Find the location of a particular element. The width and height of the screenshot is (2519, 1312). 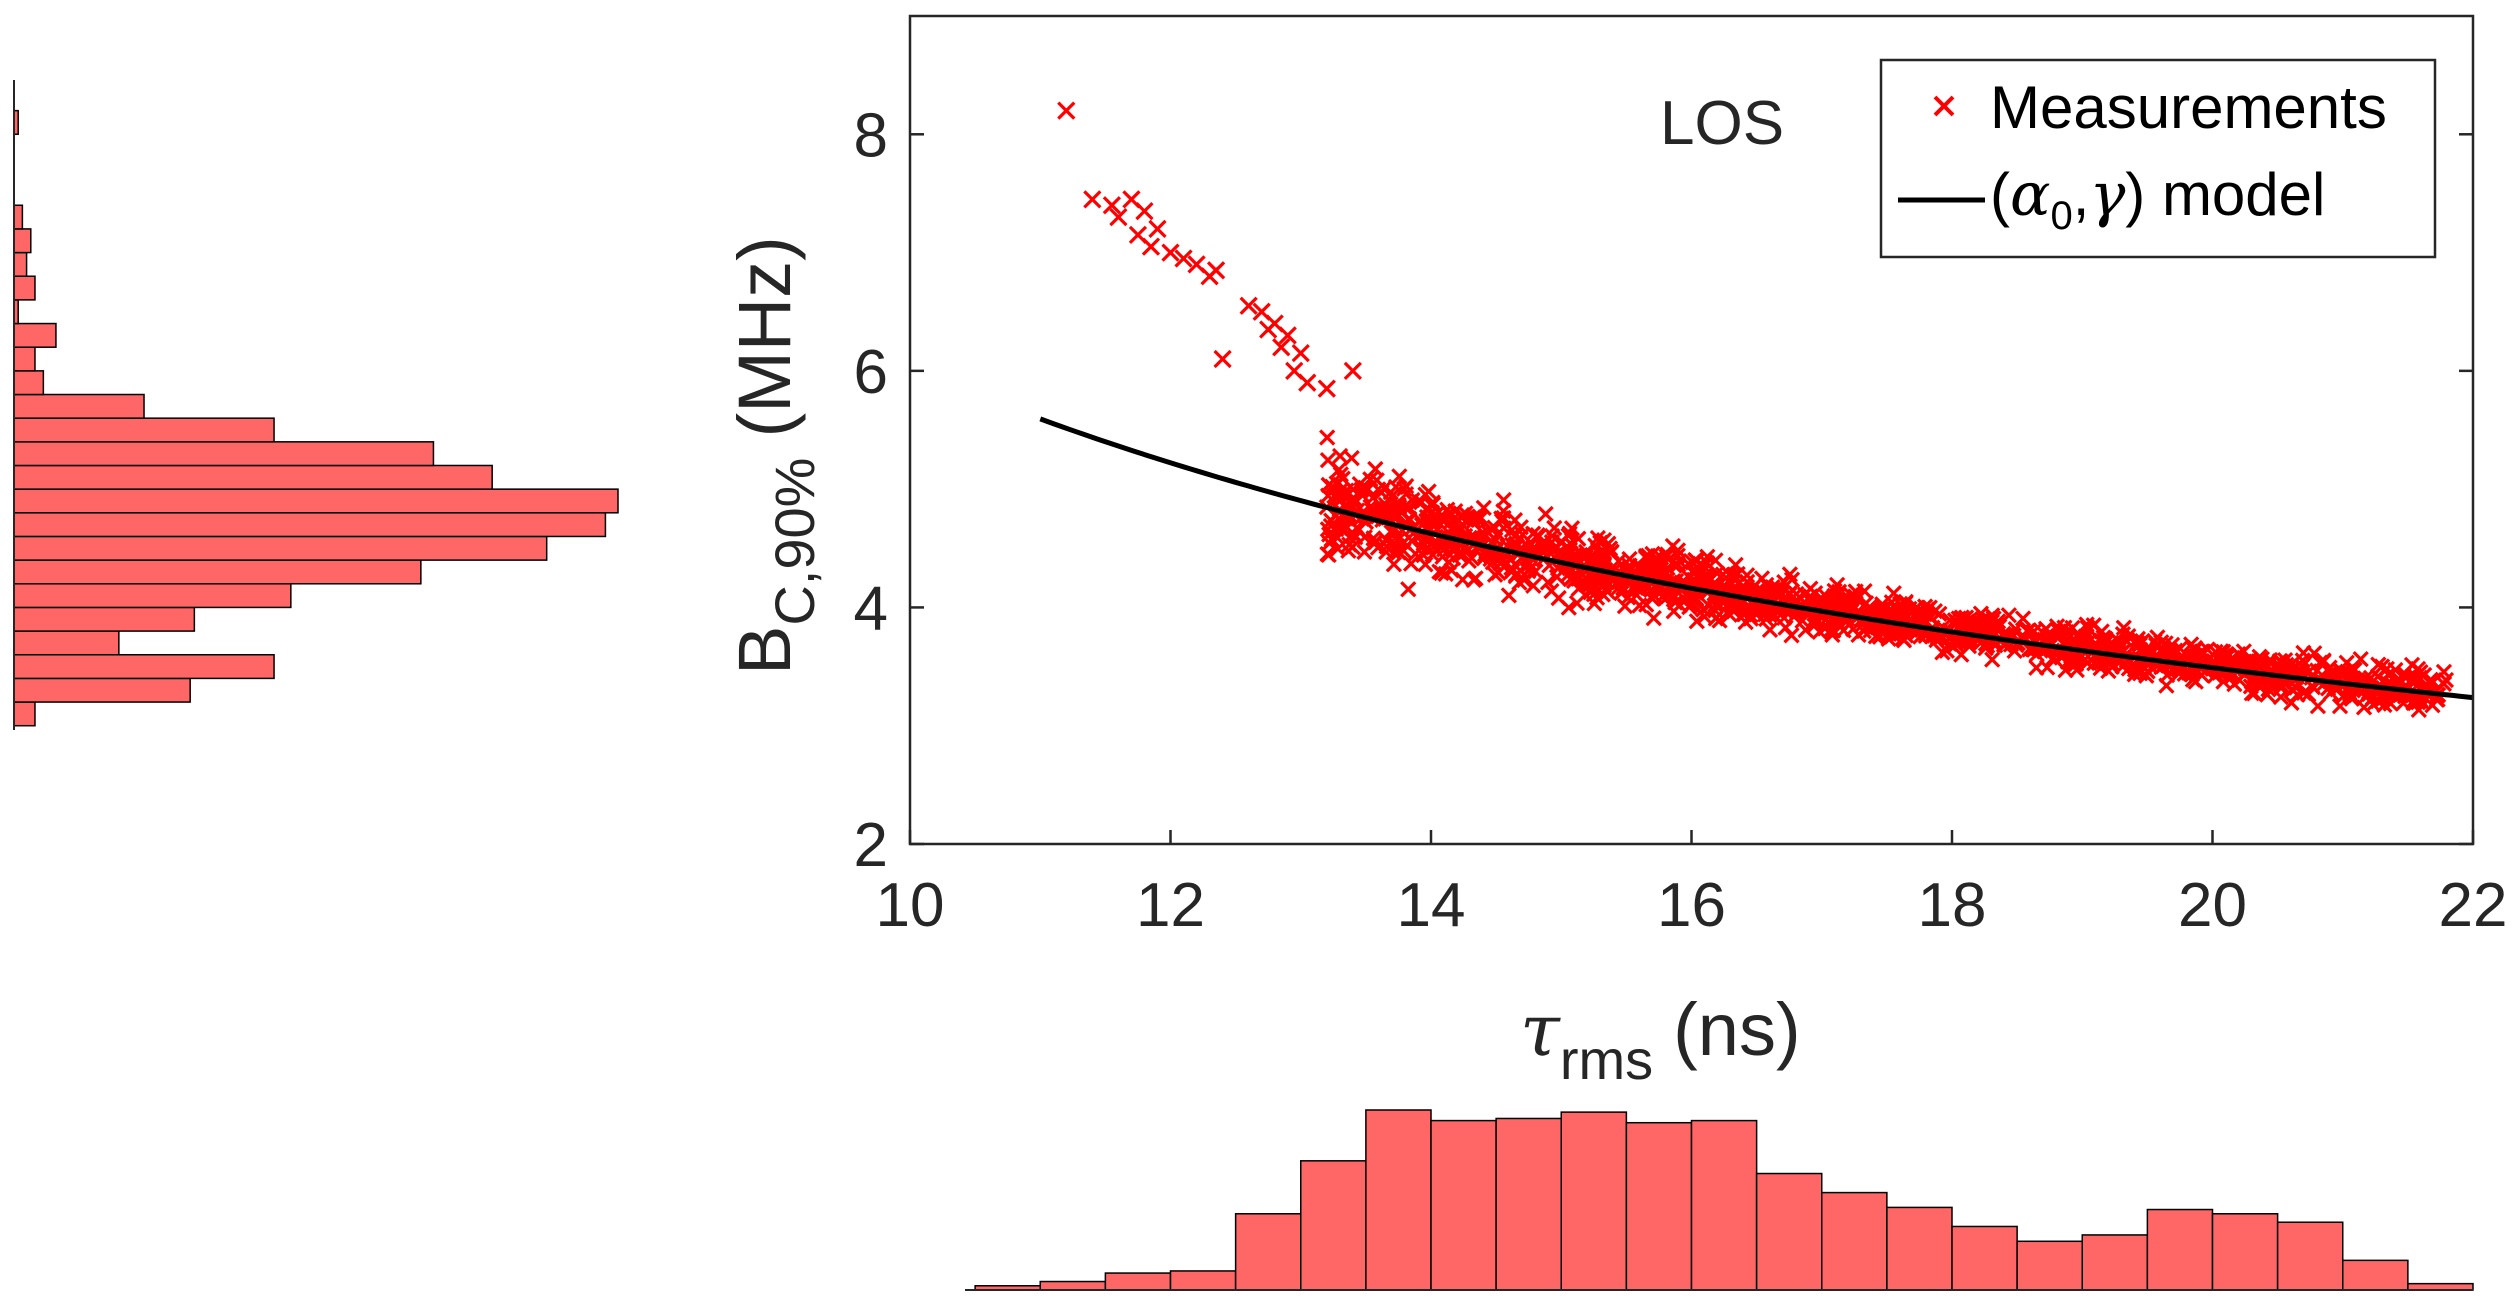

x-axis-label: τrms (ns) is located at coordinates (1660, 1039).